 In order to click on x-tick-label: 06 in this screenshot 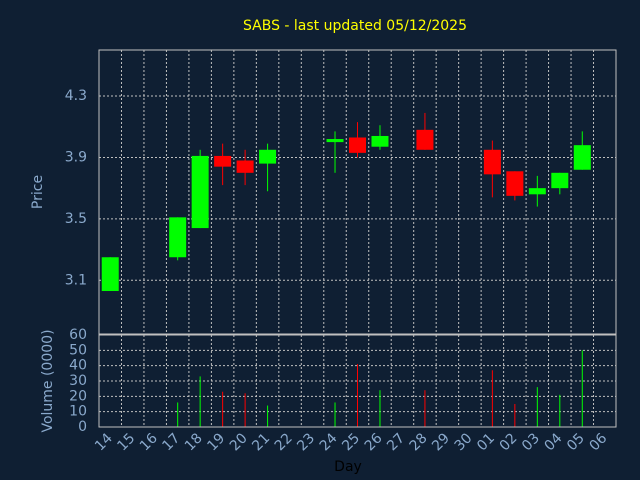, I will do `click(598, 442)`.